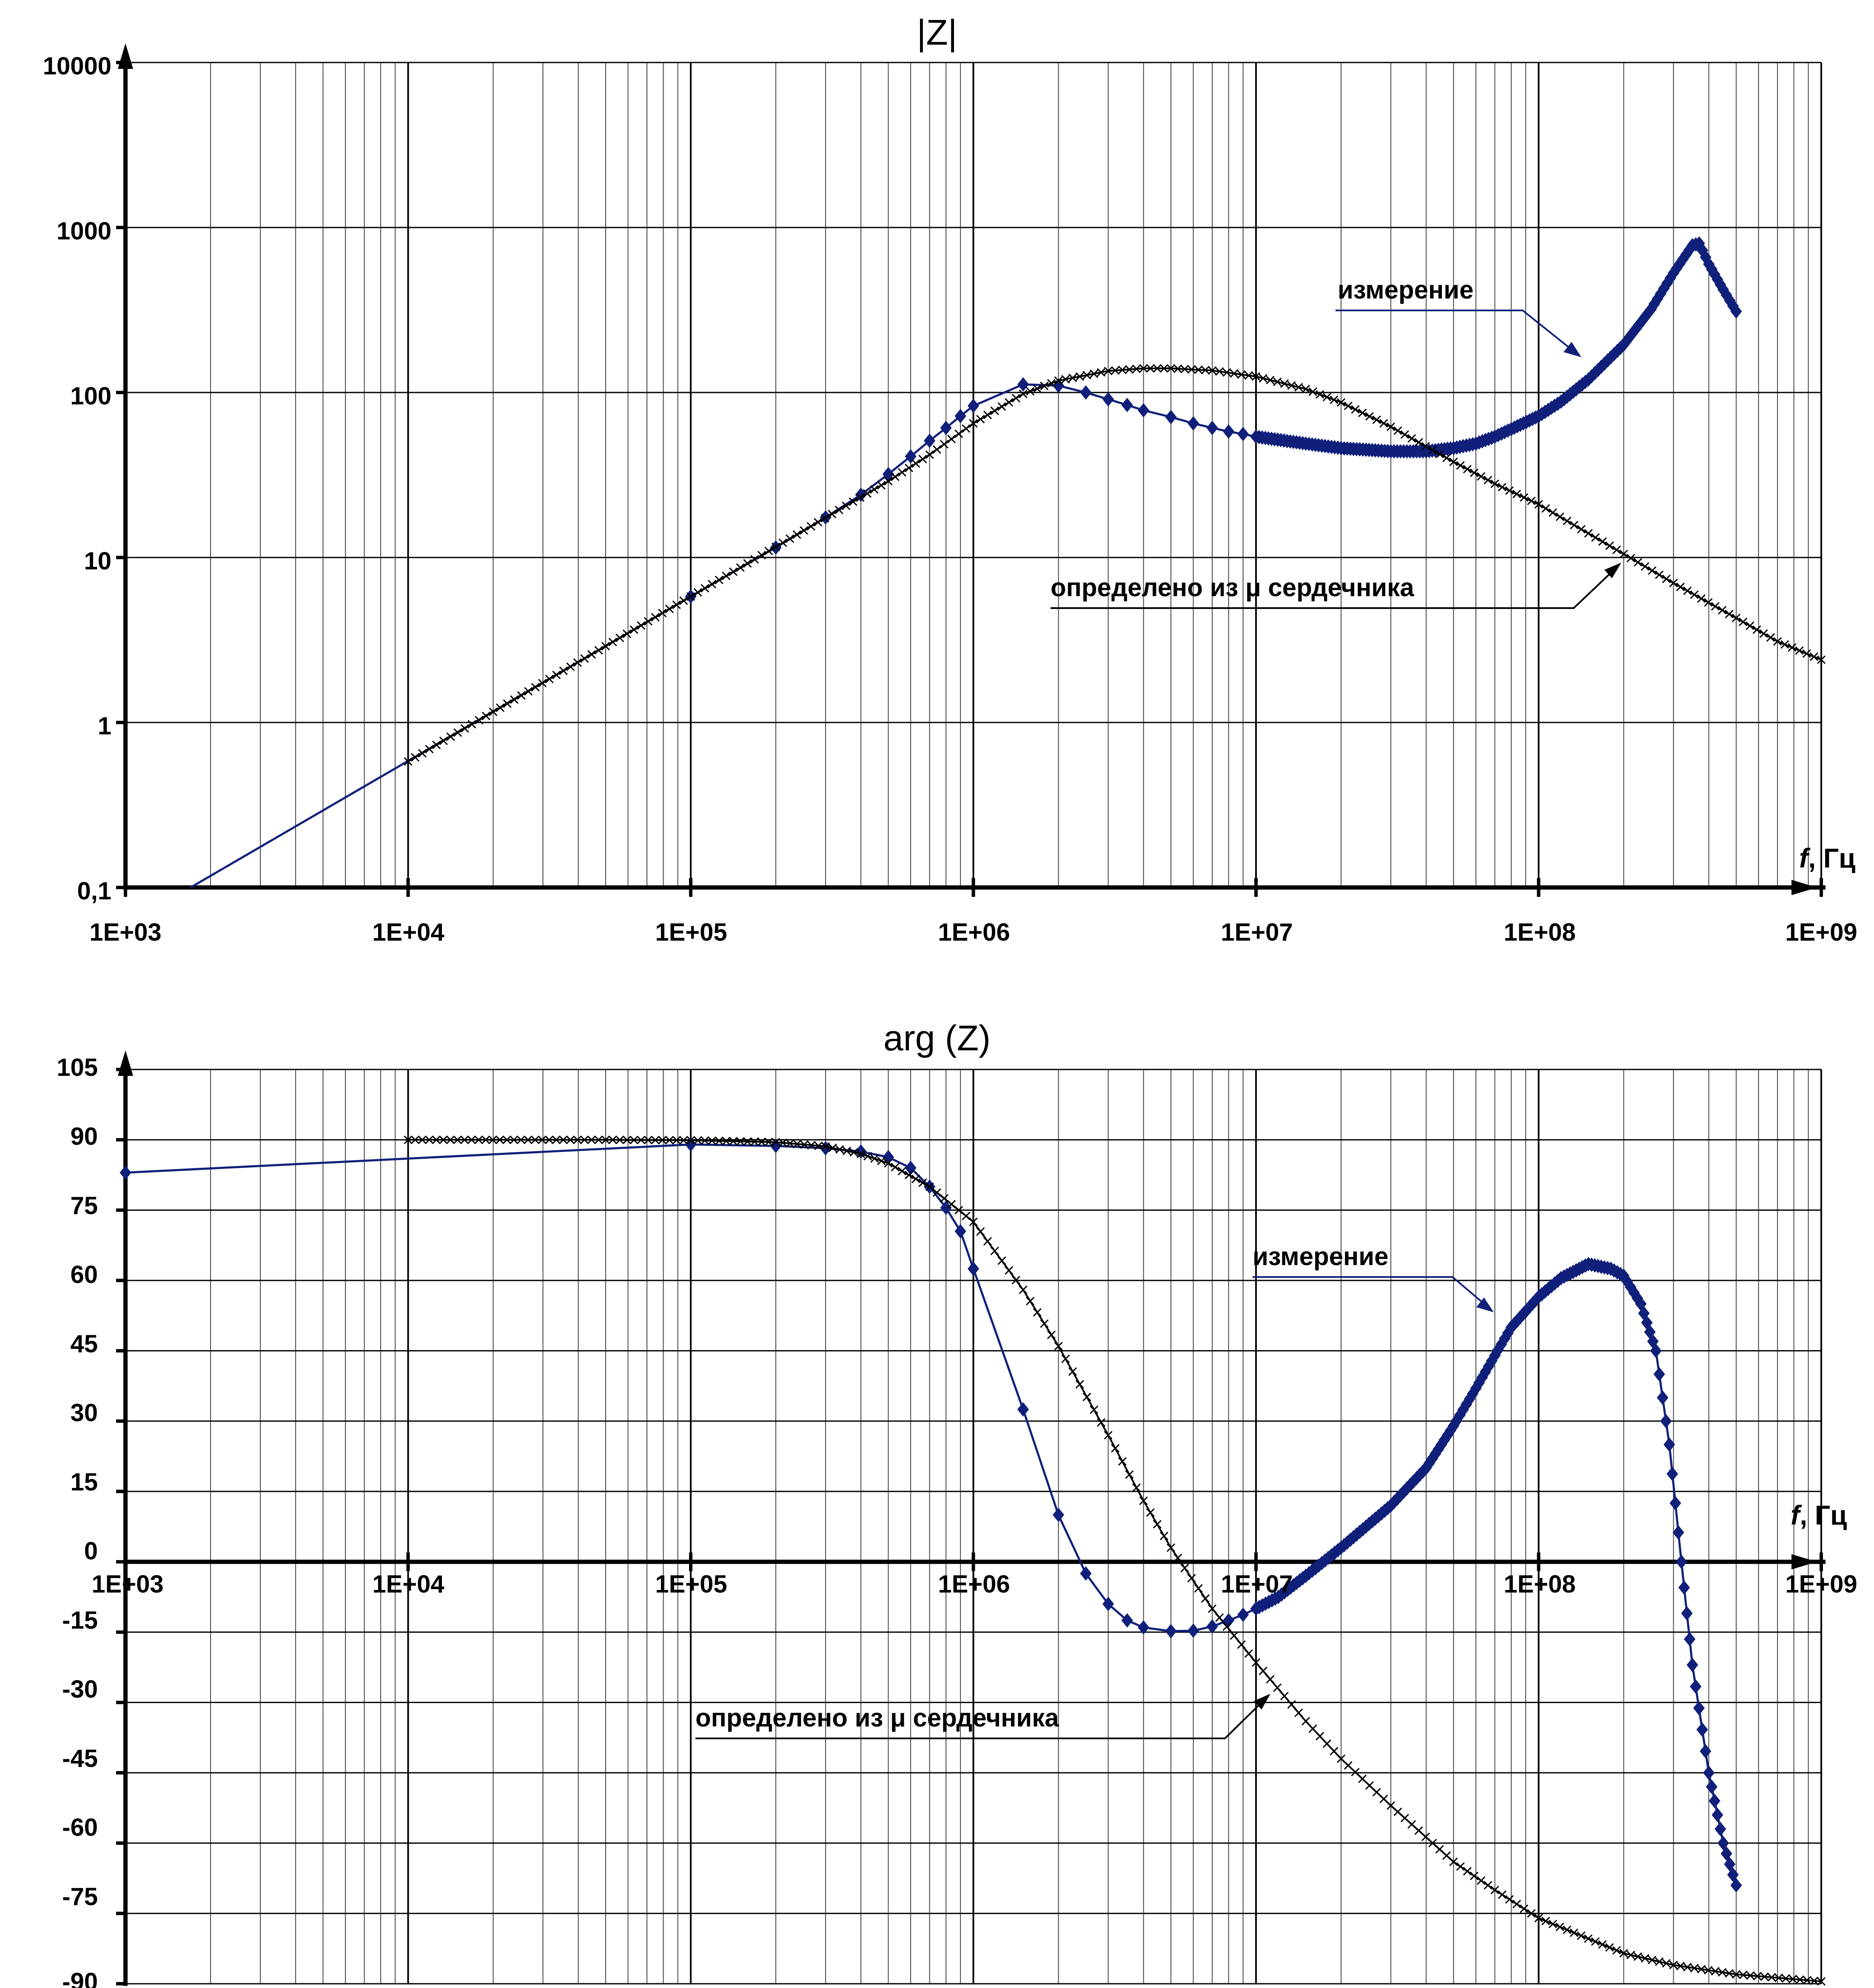 The height and width of the screenshot is (1988, 1874). I want to click on phase-y-tick-label: 75, so click(84, 1206).